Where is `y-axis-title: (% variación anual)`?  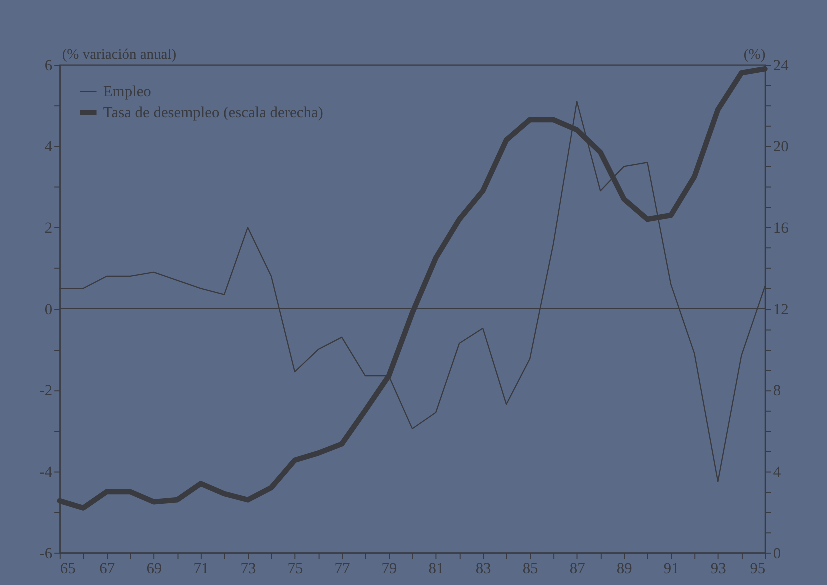
y-axis-title: (% variación anual) is located at coordinates (119, 54).